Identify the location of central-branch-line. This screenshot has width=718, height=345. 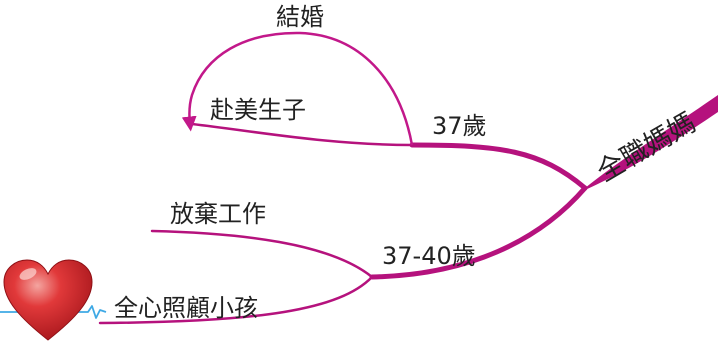
(651, 142).